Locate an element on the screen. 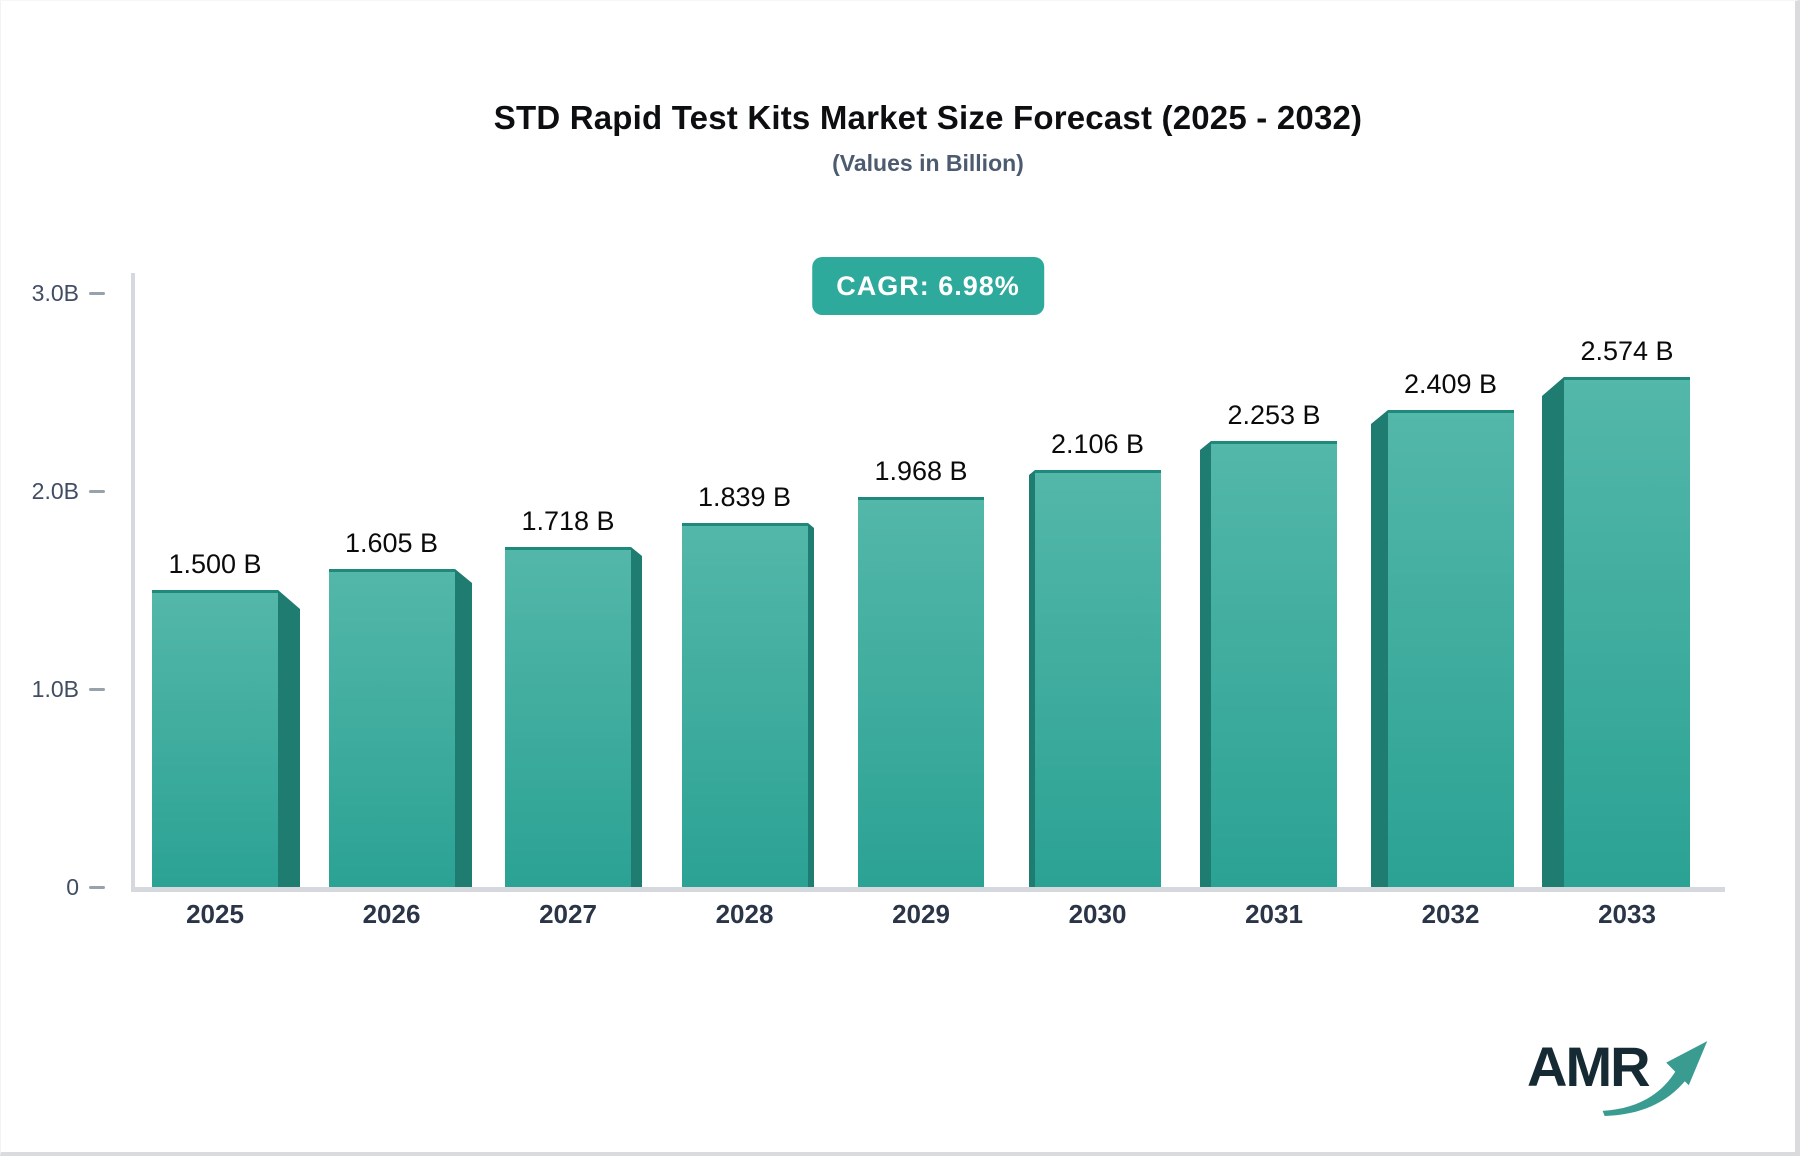 Image resolution: width=1800 pixels, height=1156 pixels. cagr-badge-label: CAGR: 6.98% is located at coordinates (928, 285).